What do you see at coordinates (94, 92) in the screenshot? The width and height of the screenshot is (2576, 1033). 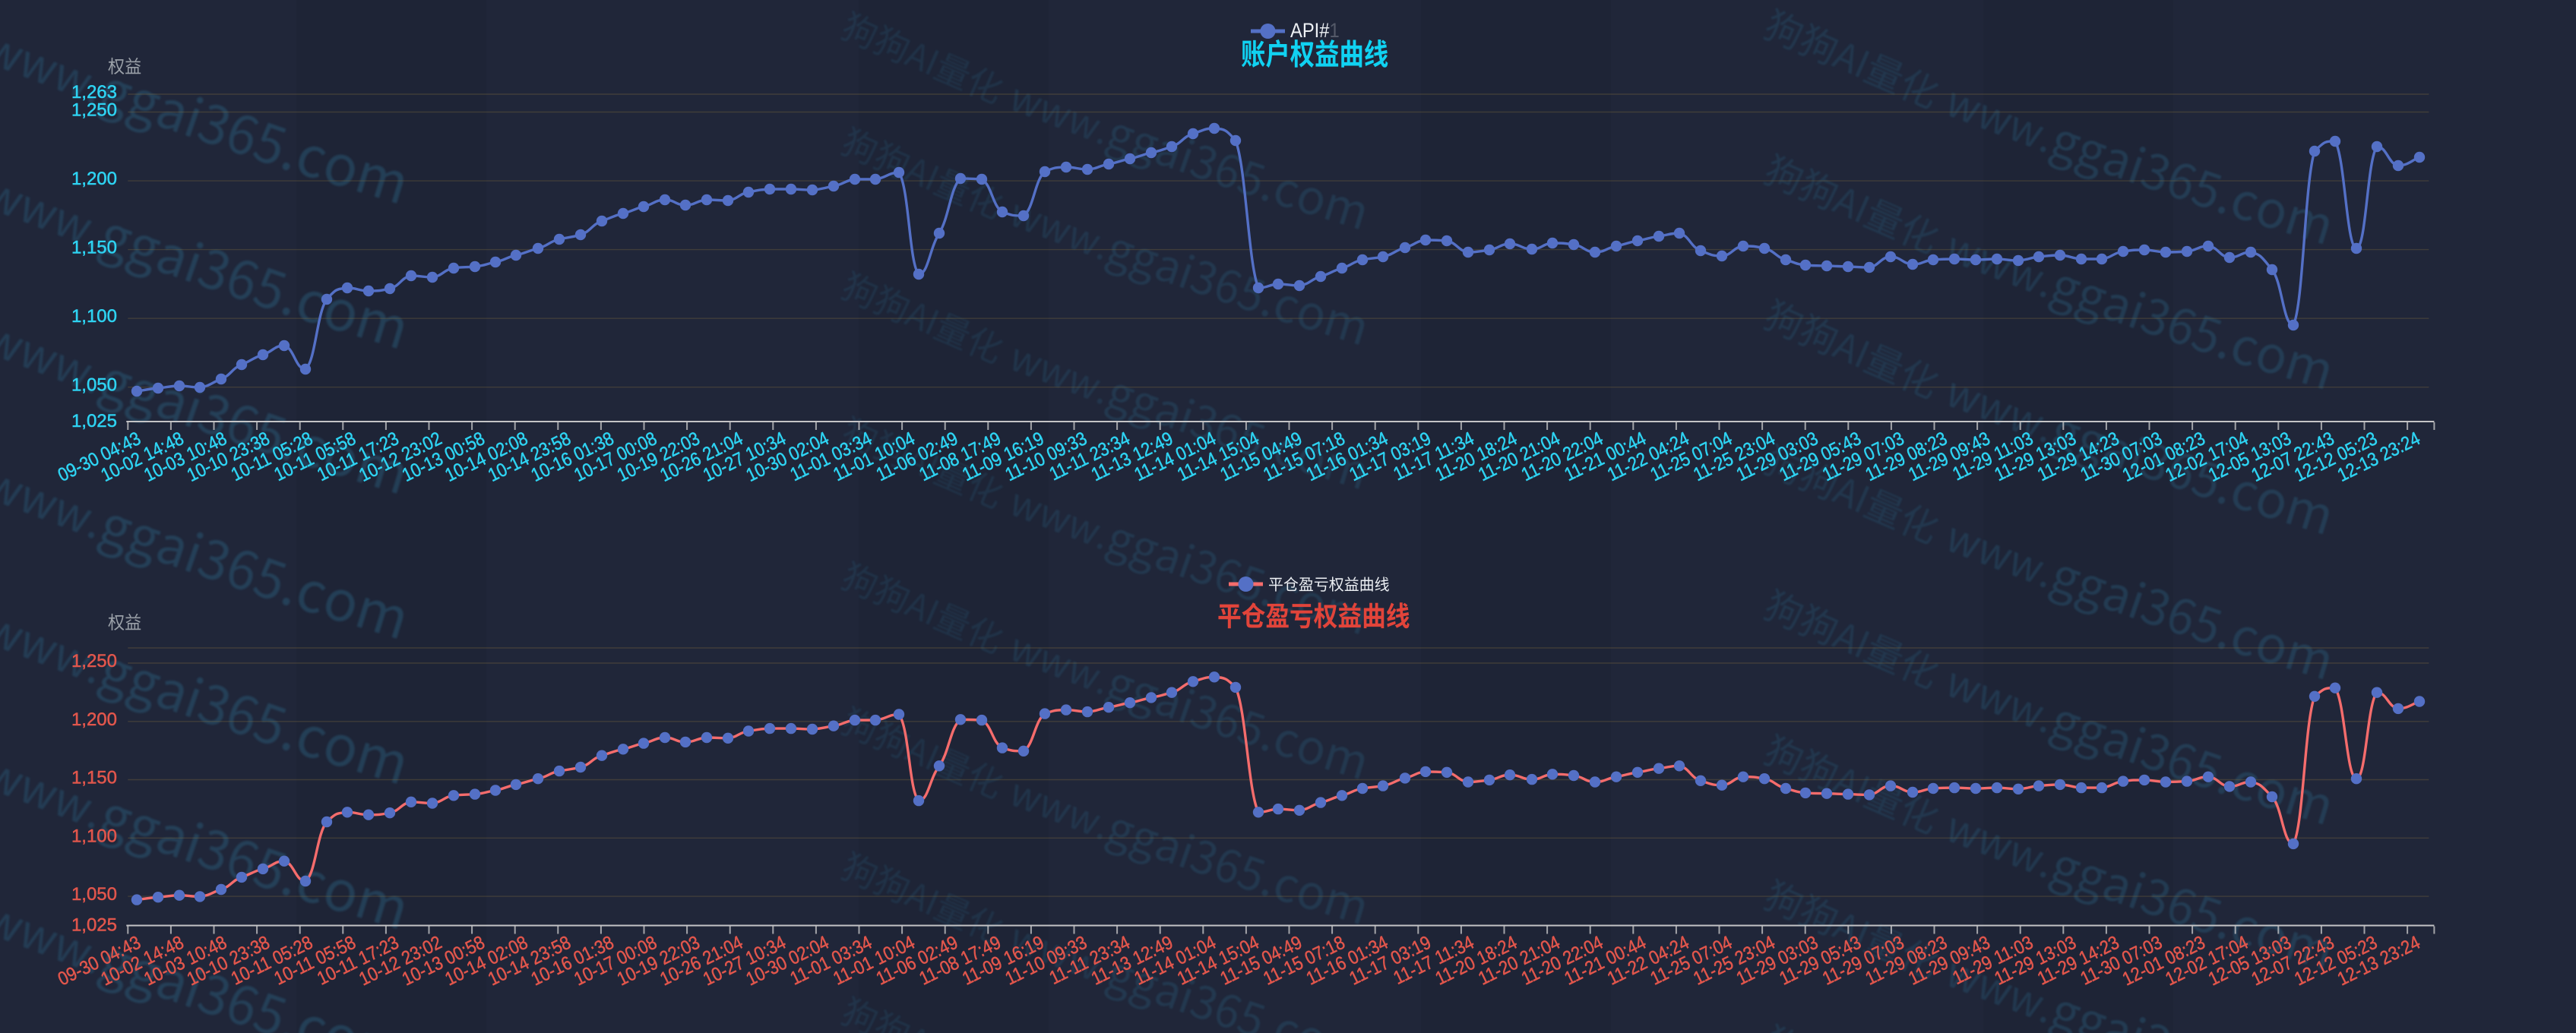 I see `svg-text: 1,263` at bounding box center [94, 92].